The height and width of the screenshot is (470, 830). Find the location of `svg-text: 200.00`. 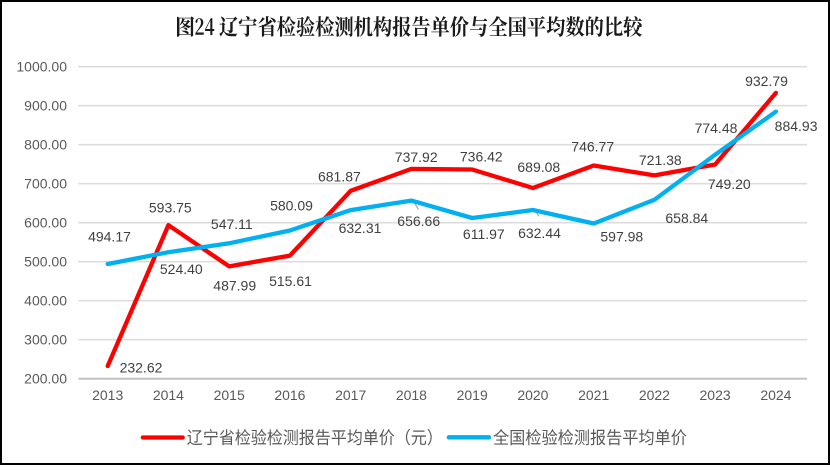

svg-text: 200.00 is located at coordinates (45, 379).